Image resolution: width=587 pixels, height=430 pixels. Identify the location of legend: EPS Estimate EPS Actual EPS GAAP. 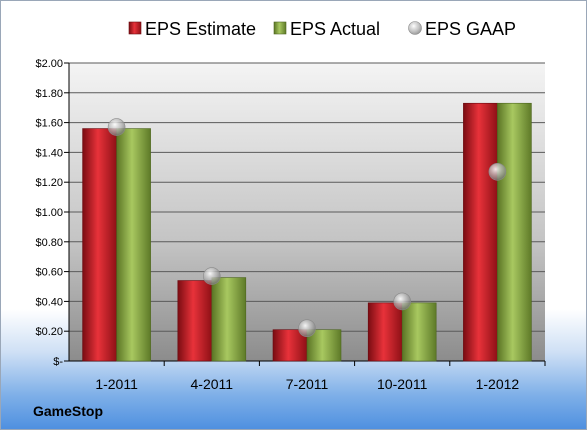
(322, 29).